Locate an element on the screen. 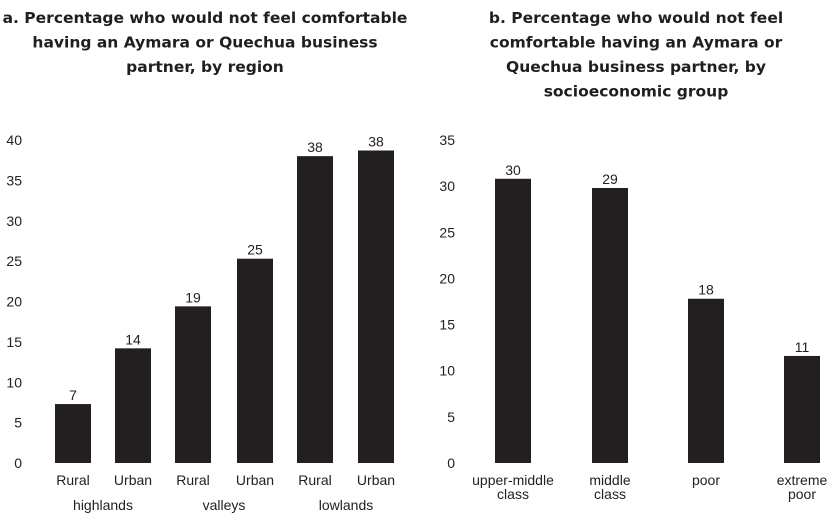 The height and width of the screenshot is (517, 837). chart-title-line: comfortable having an Aymara or is located at coordinates (636, 43).